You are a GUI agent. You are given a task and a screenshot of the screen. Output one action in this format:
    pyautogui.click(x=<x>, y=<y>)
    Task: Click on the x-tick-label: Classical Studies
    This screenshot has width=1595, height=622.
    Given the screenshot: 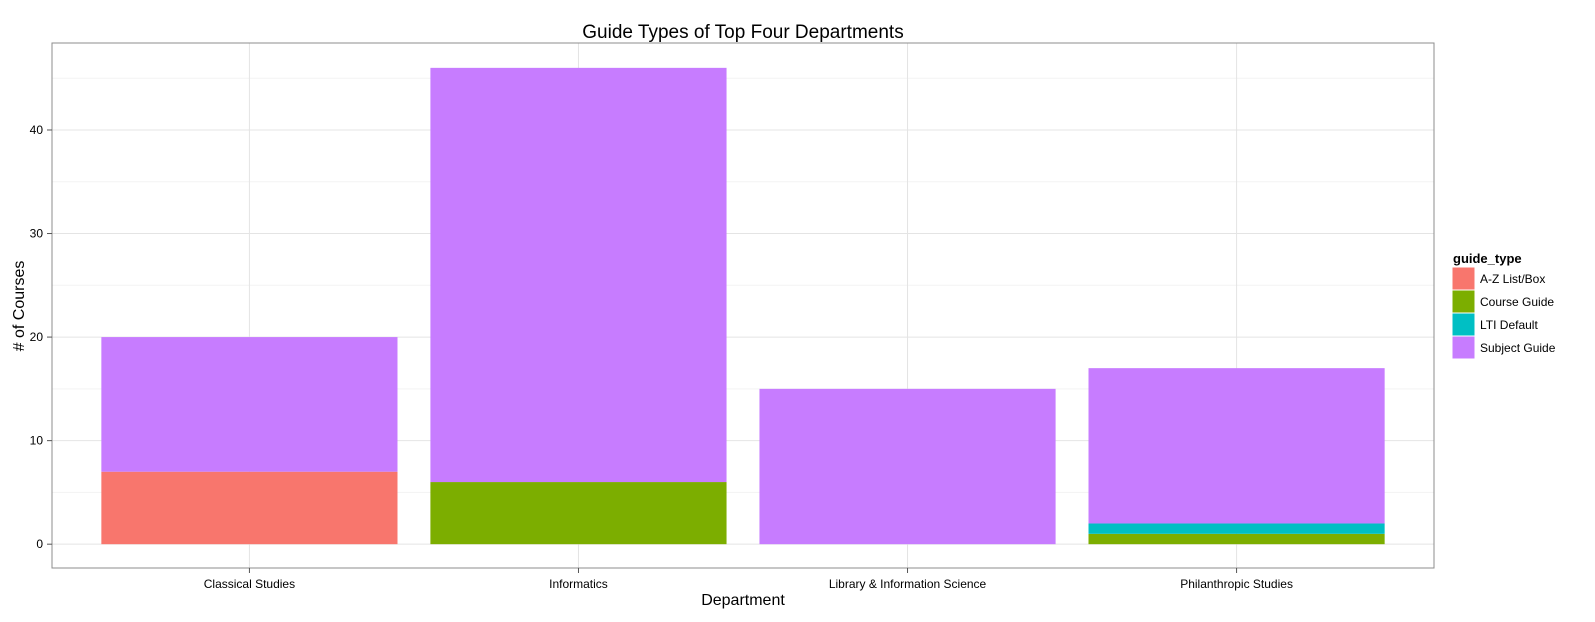 What is the action you would take?
    pyautogui.click(x=249, y=584)
    